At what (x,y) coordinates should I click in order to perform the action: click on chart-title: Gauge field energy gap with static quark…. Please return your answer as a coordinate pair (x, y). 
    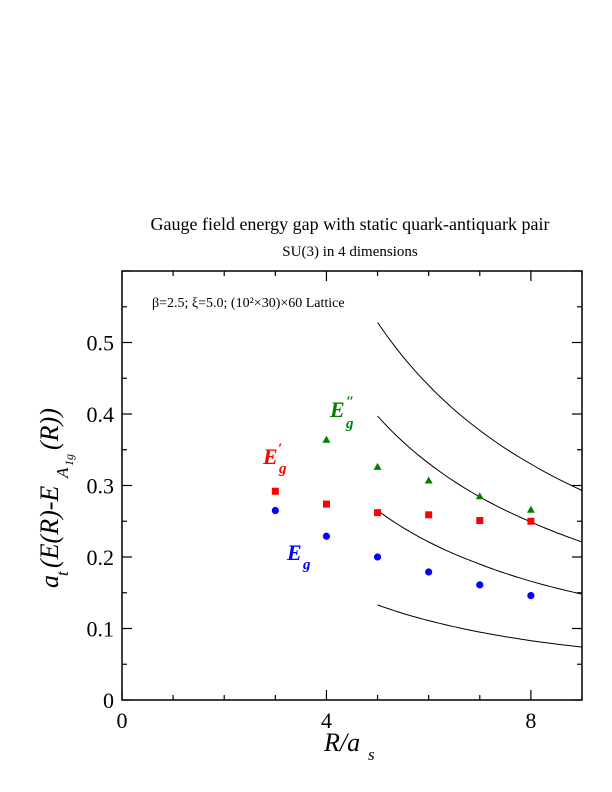
    Looking at the image, I should click on (349, 224).